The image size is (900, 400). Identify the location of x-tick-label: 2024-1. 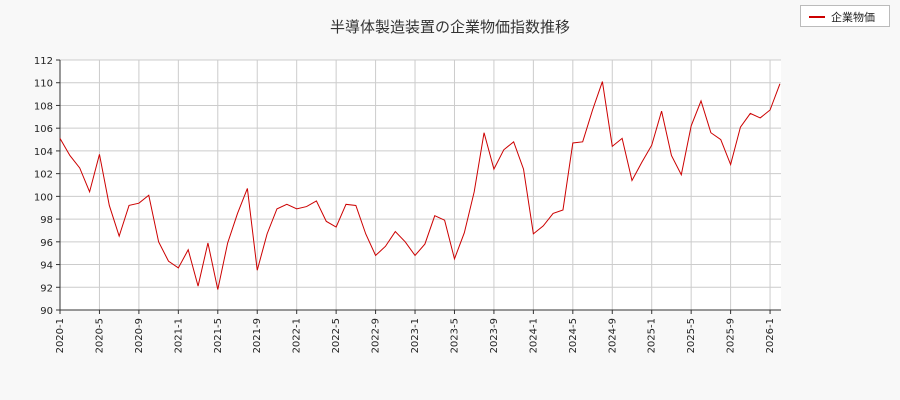
(533, 335).